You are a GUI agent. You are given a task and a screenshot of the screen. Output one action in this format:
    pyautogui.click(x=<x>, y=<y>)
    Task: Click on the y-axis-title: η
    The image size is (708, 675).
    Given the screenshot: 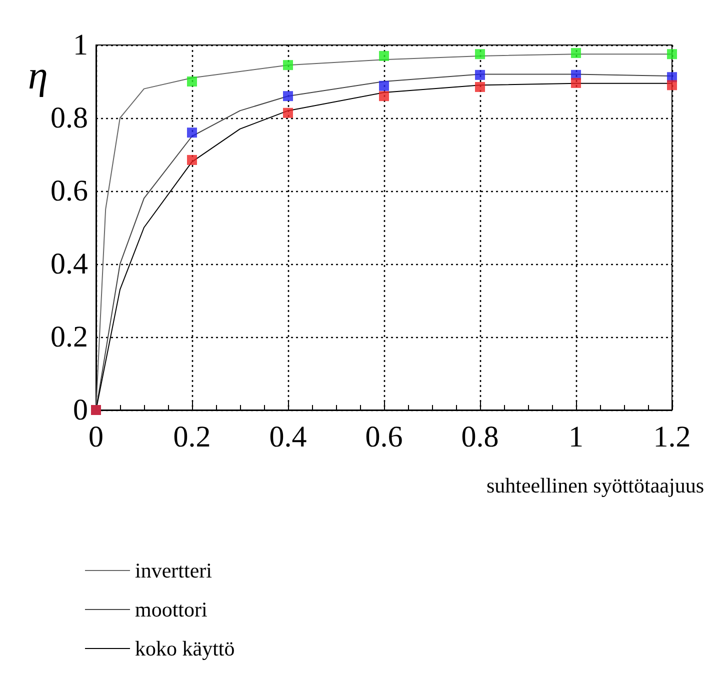 What is the action you would take?
    pyautogui.click(x=38, y=75)
    